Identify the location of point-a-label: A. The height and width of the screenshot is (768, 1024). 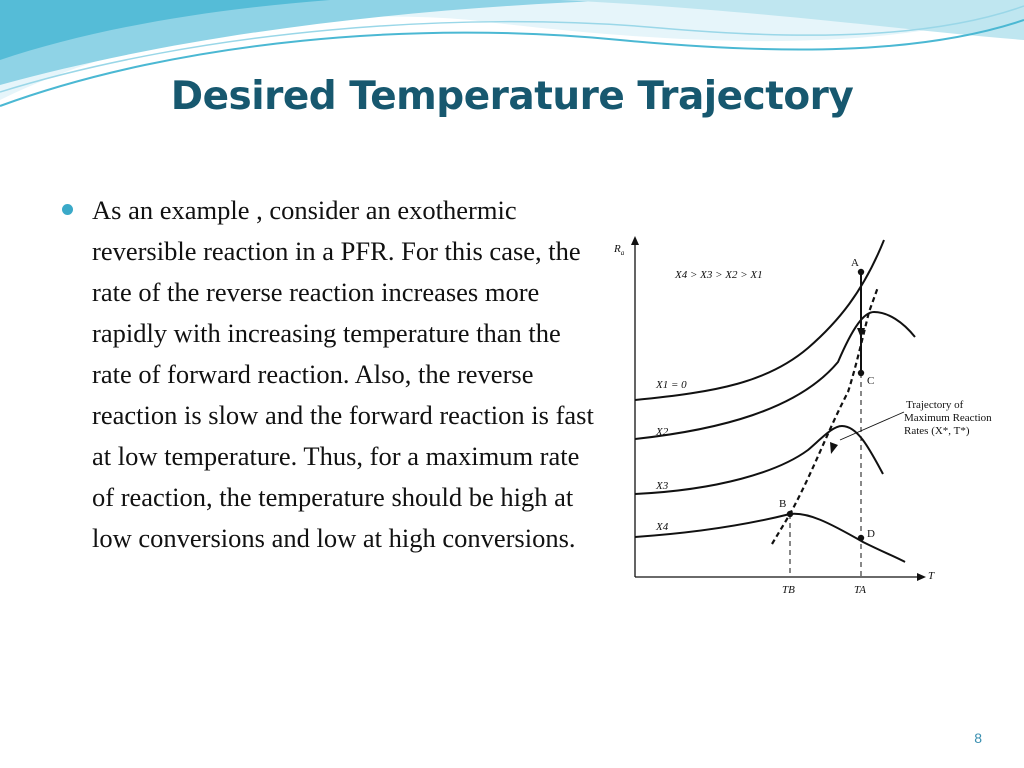
(855, 263).